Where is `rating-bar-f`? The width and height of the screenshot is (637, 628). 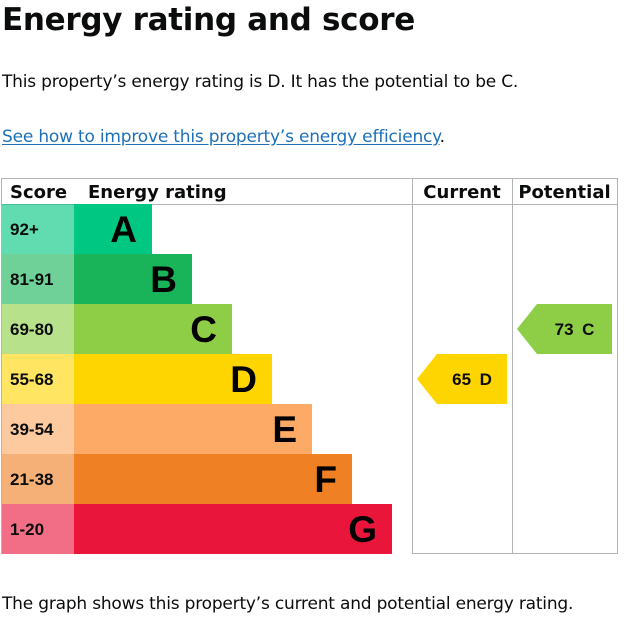
rating-bar-f is located at coordinates (213, 479).